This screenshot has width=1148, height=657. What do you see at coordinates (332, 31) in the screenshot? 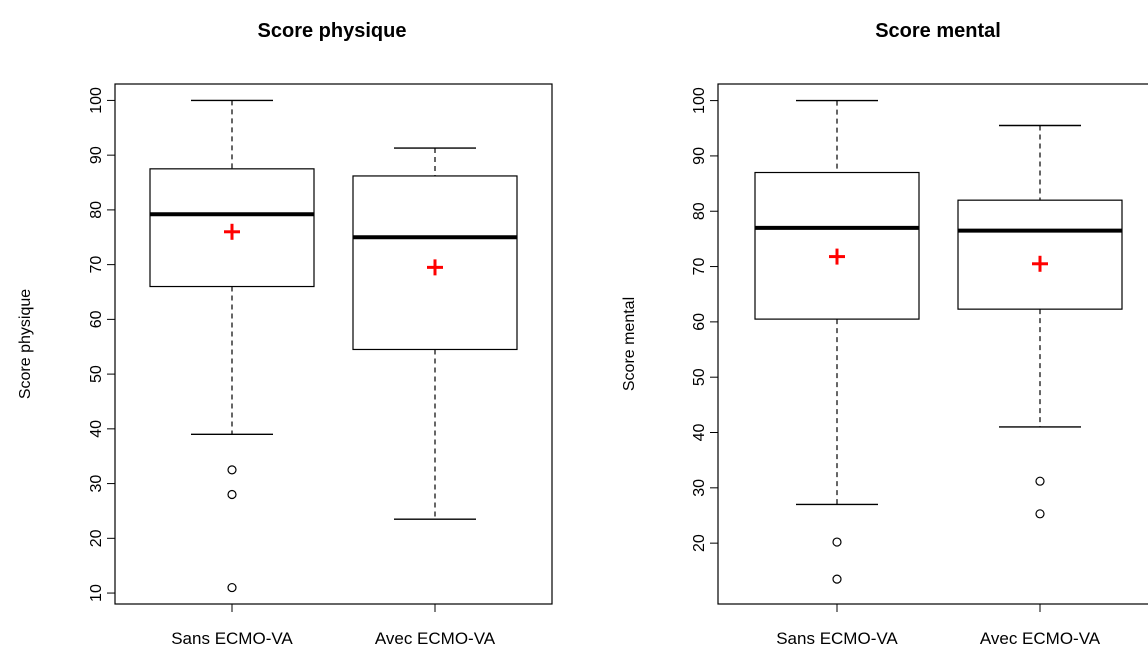
I see `chart-title: Score physique` at bounding box center [332, 31].